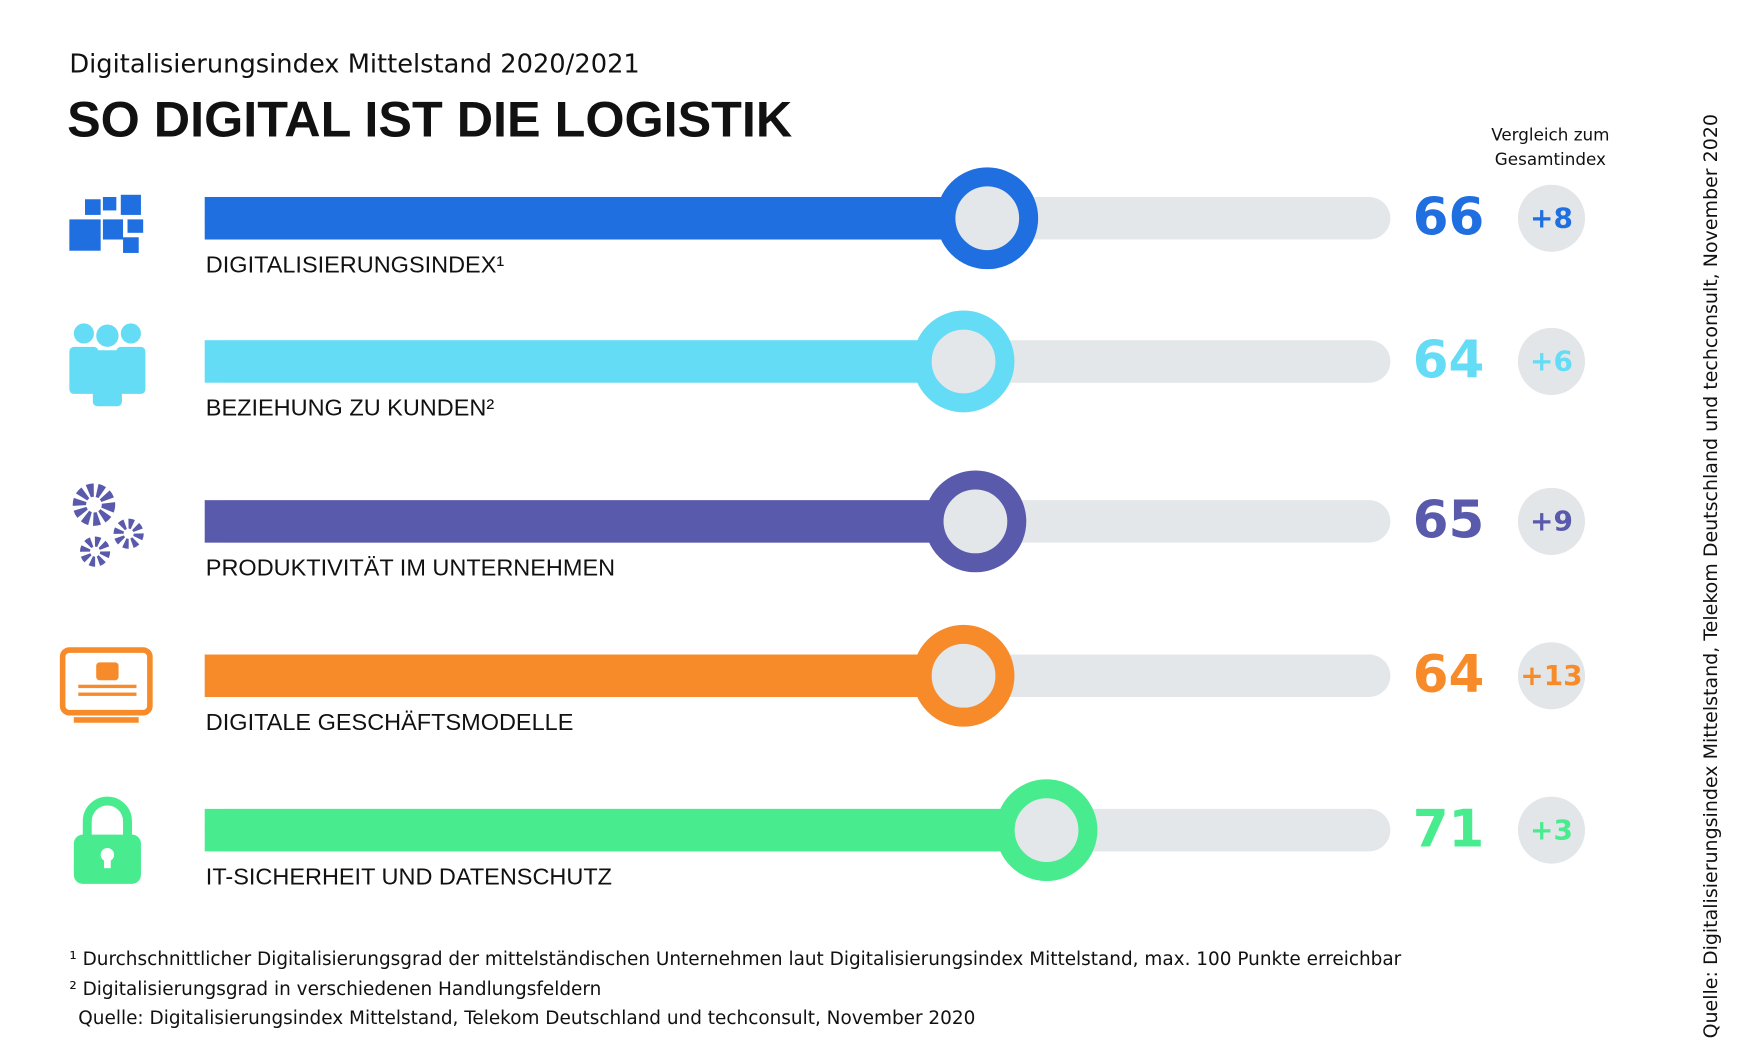  Describe the element at coordinates (1550, 134) in the screenshot. I see `comparison-header: Vergleich zum` at that location.